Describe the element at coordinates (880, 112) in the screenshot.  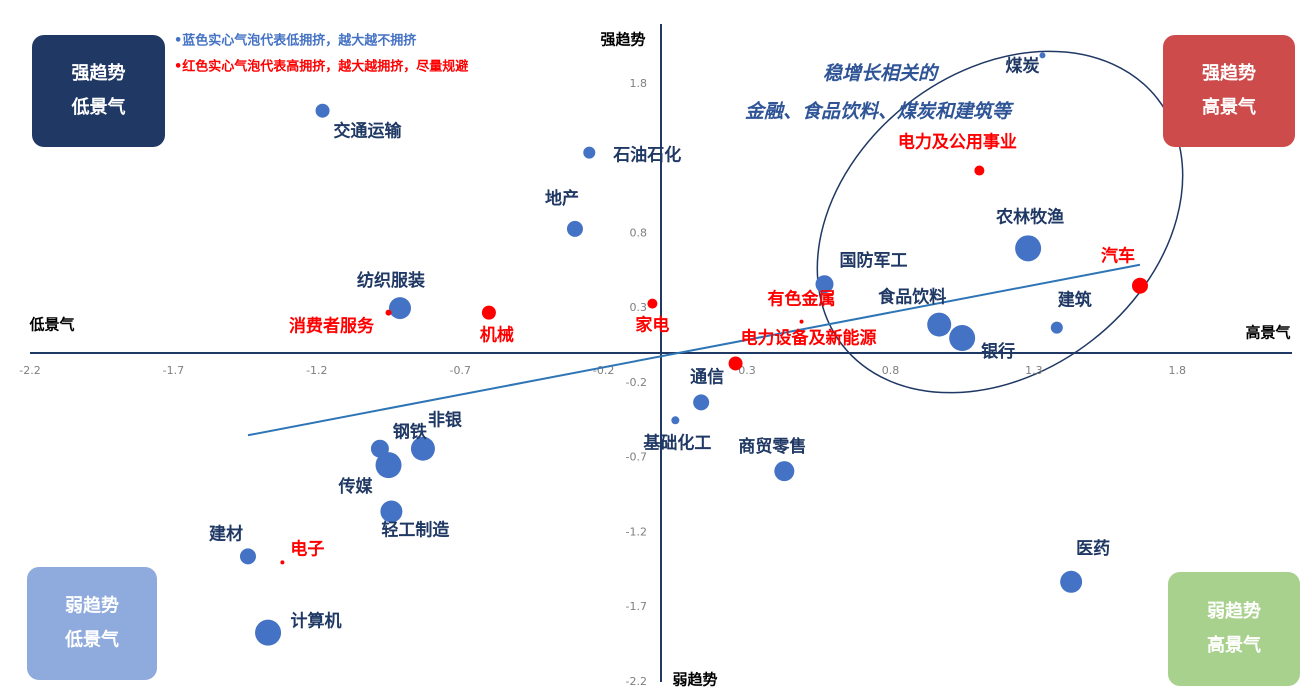
I see `annotation: 金融、食品饮料、煤炭和建筑等` at that location.